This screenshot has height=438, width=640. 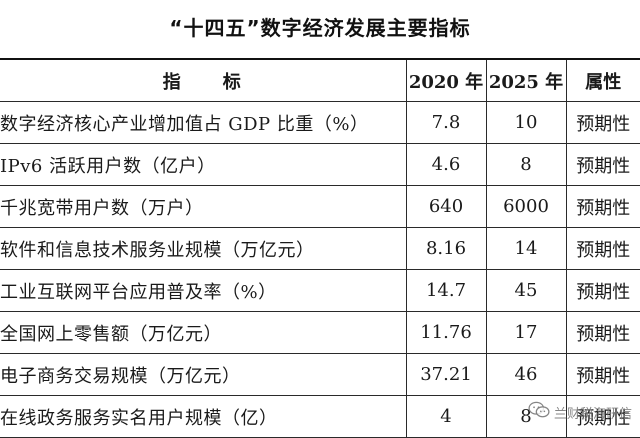 What do you see at coordinates (203, 332) in the screenshot?
I see `indicator-cell: 全国网上零售额（万亿元）` at bounding box center [203, 332].